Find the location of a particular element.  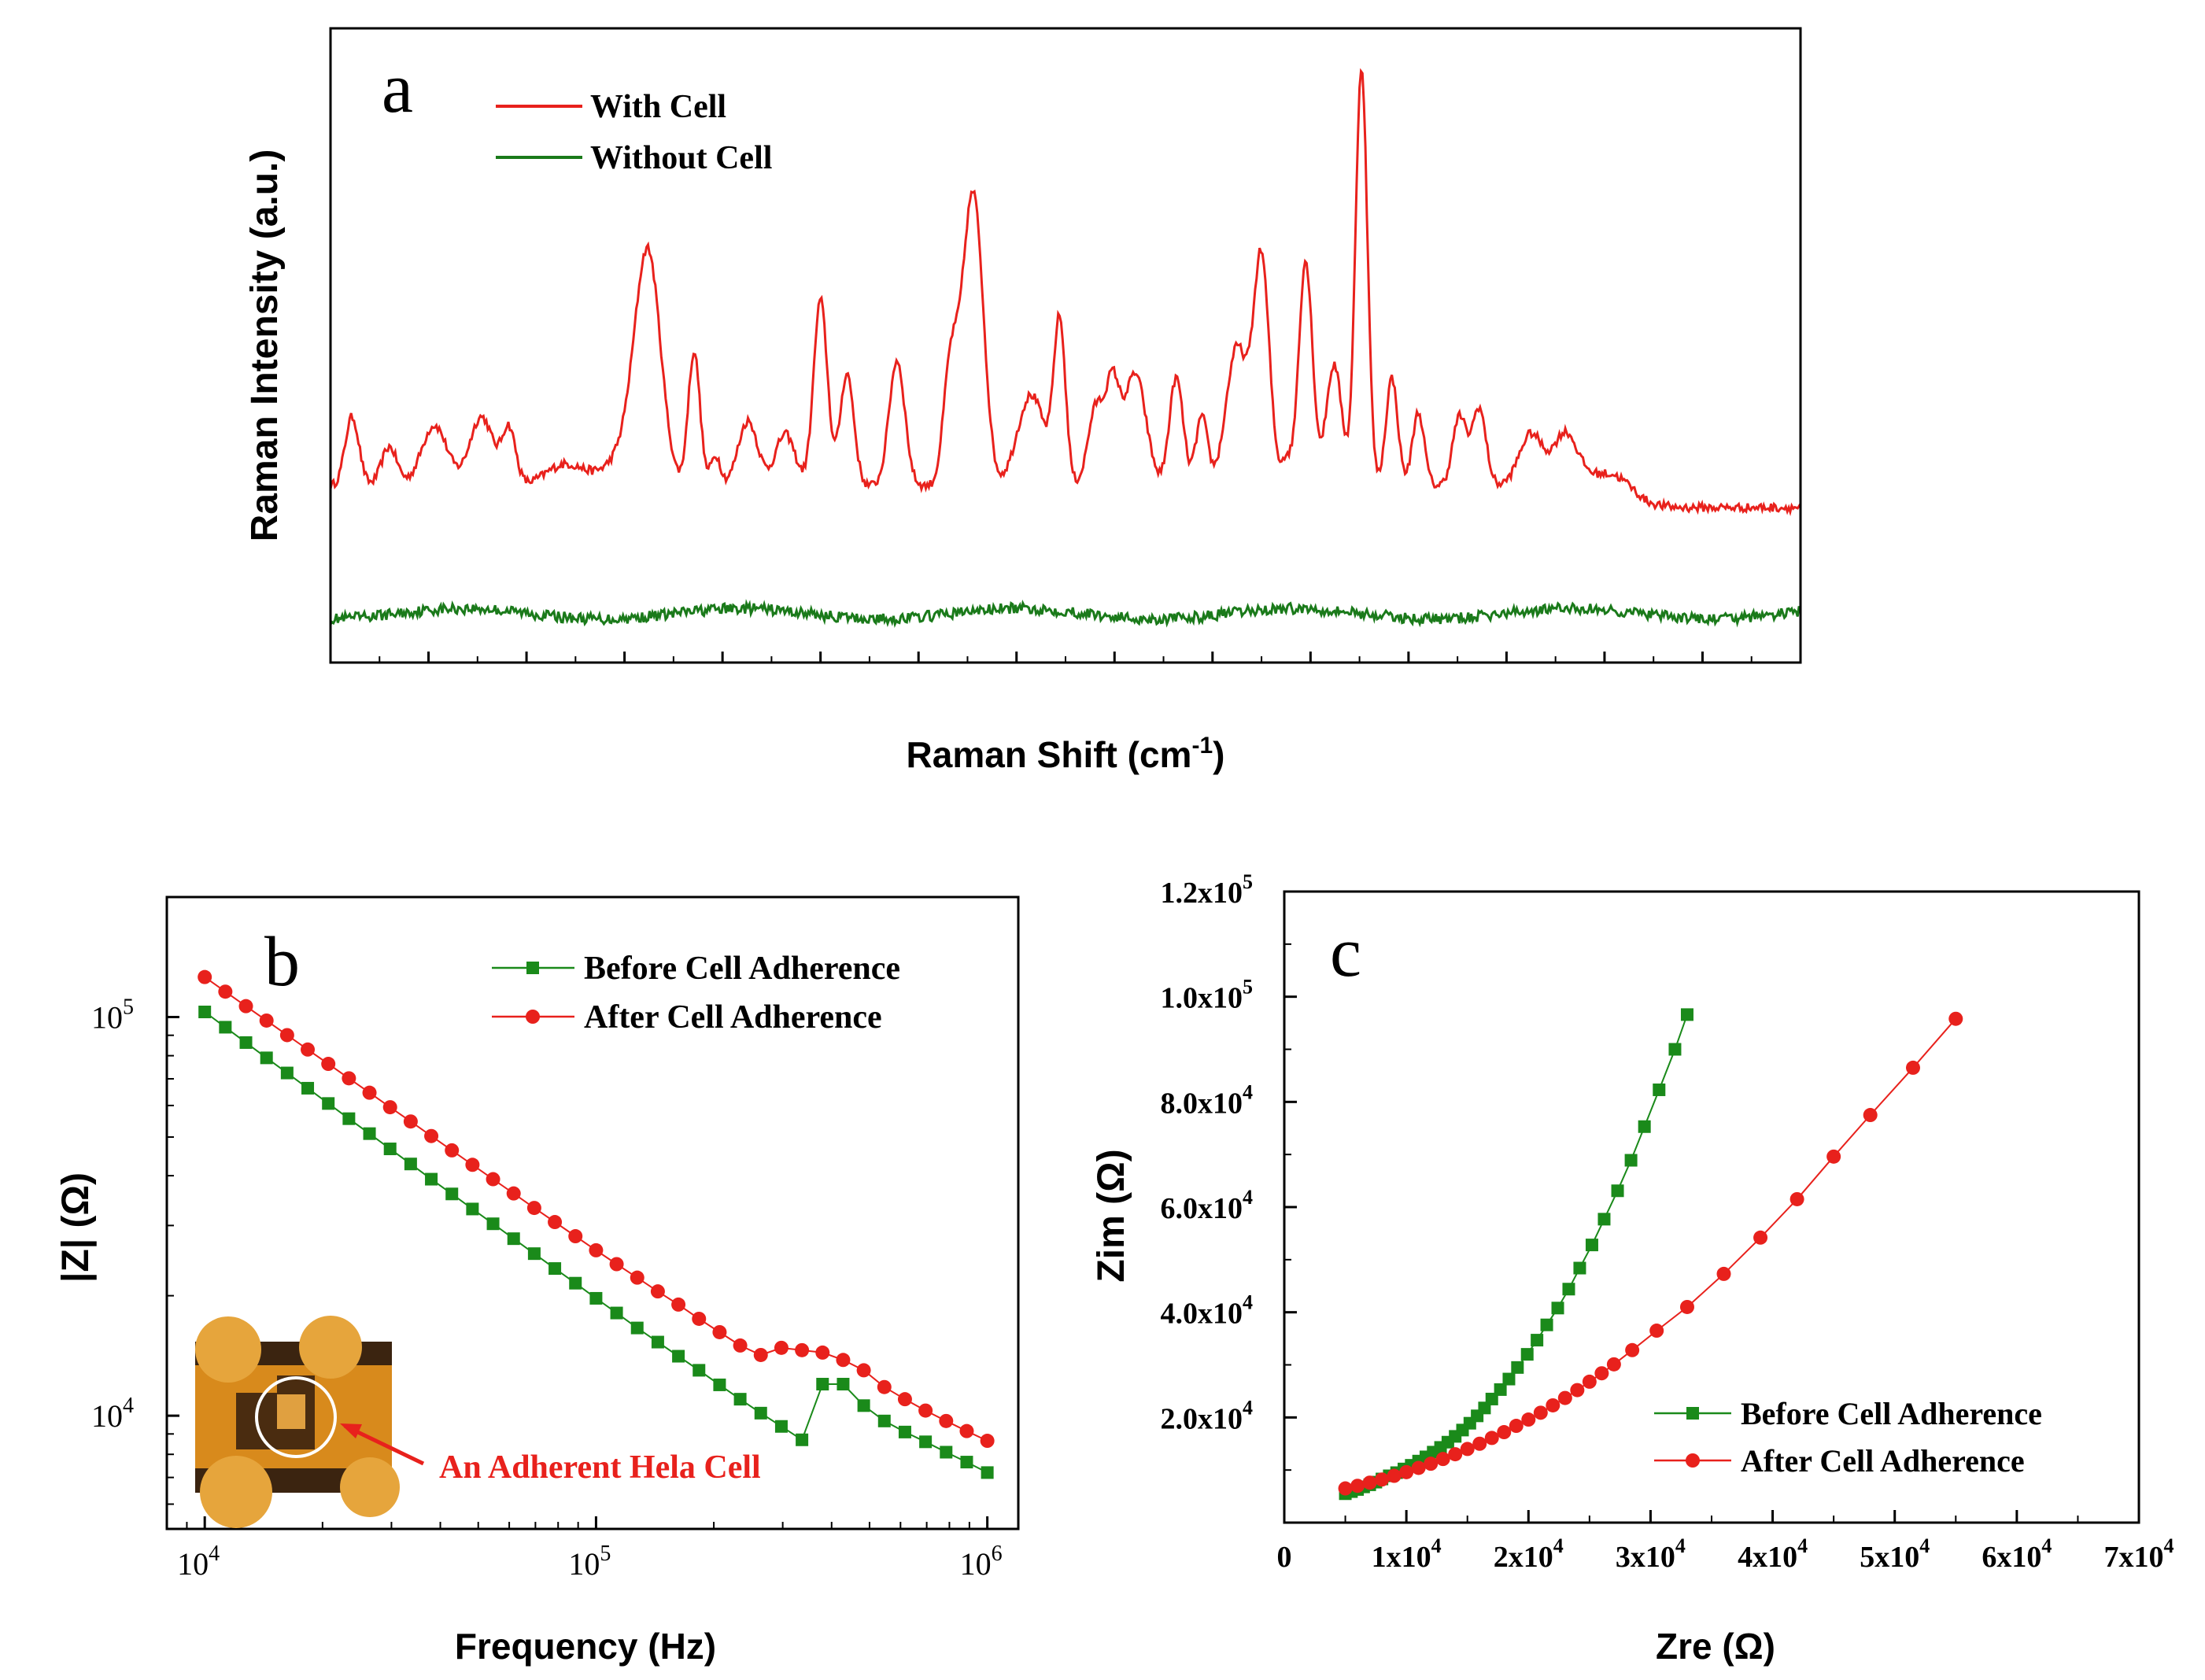

panel-a-letter: a is located at coordinates (397, 88).